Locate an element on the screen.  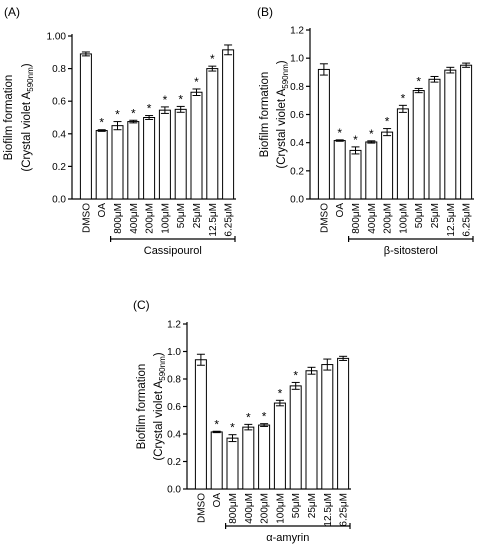
y-tick-label: 1.00 is located at coordinates (57, 37).